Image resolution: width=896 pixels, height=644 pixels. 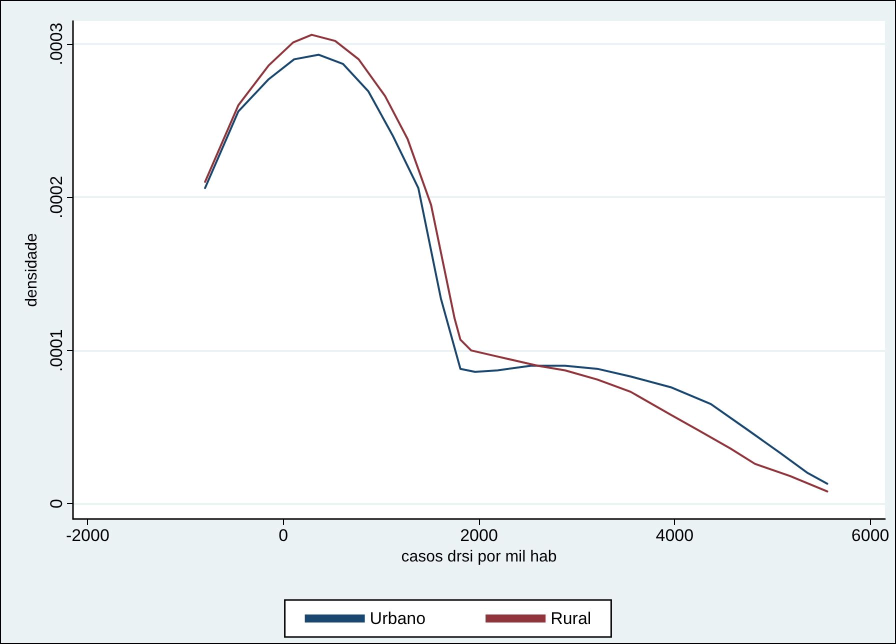 I want to click on y-axis-title: densidade, so click(x=32, y=269).